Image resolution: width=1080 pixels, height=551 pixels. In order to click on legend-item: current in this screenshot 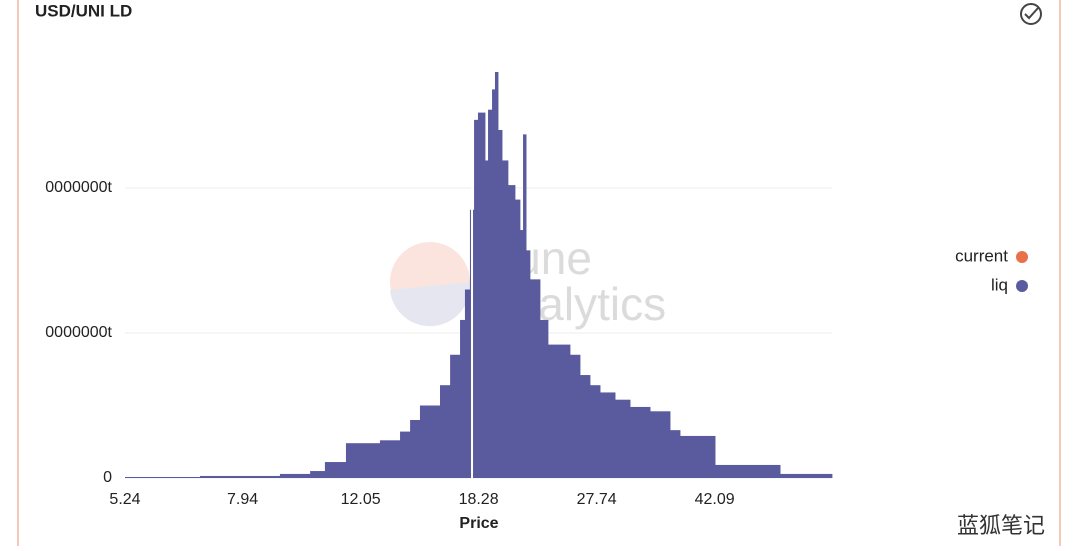, I will do `click(991, 255)`.